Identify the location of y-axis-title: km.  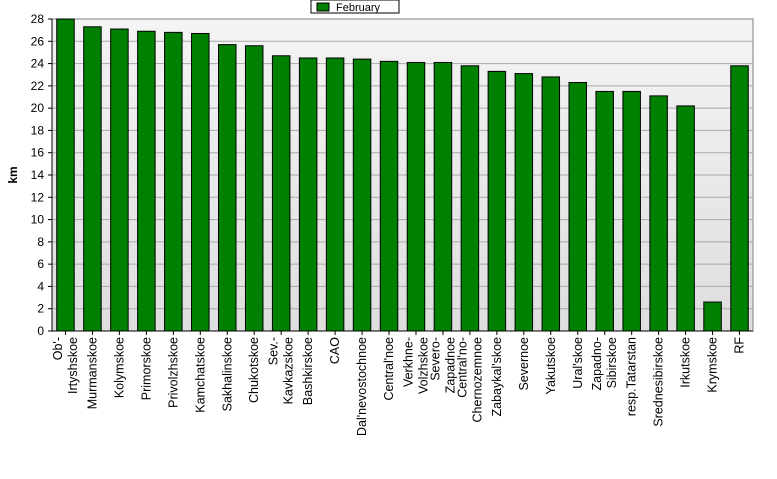
(13, 174).